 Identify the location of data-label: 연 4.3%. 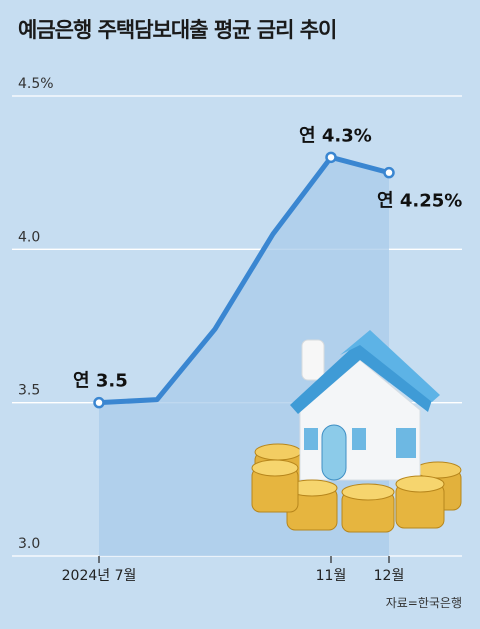
(335, 135).